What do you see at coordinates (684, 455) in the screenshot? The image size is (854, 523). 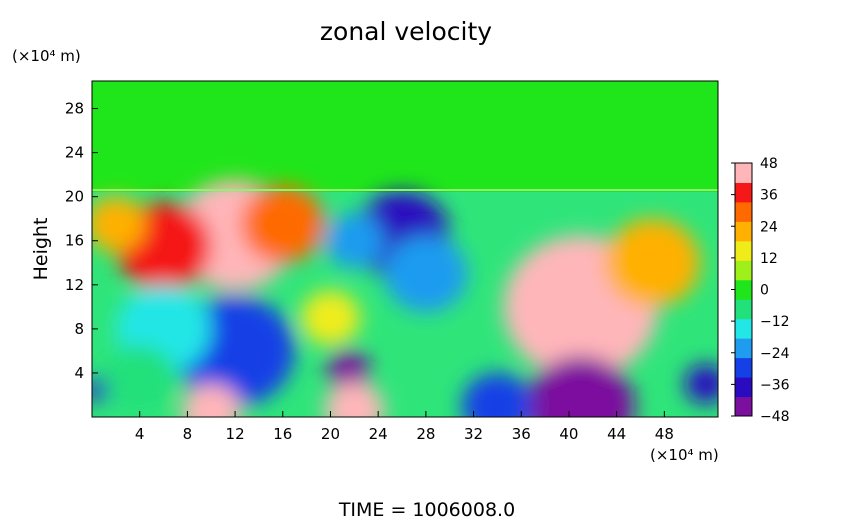 I see `x-unit-label: (×10⁴ m)` at bounding box center [684, 455].